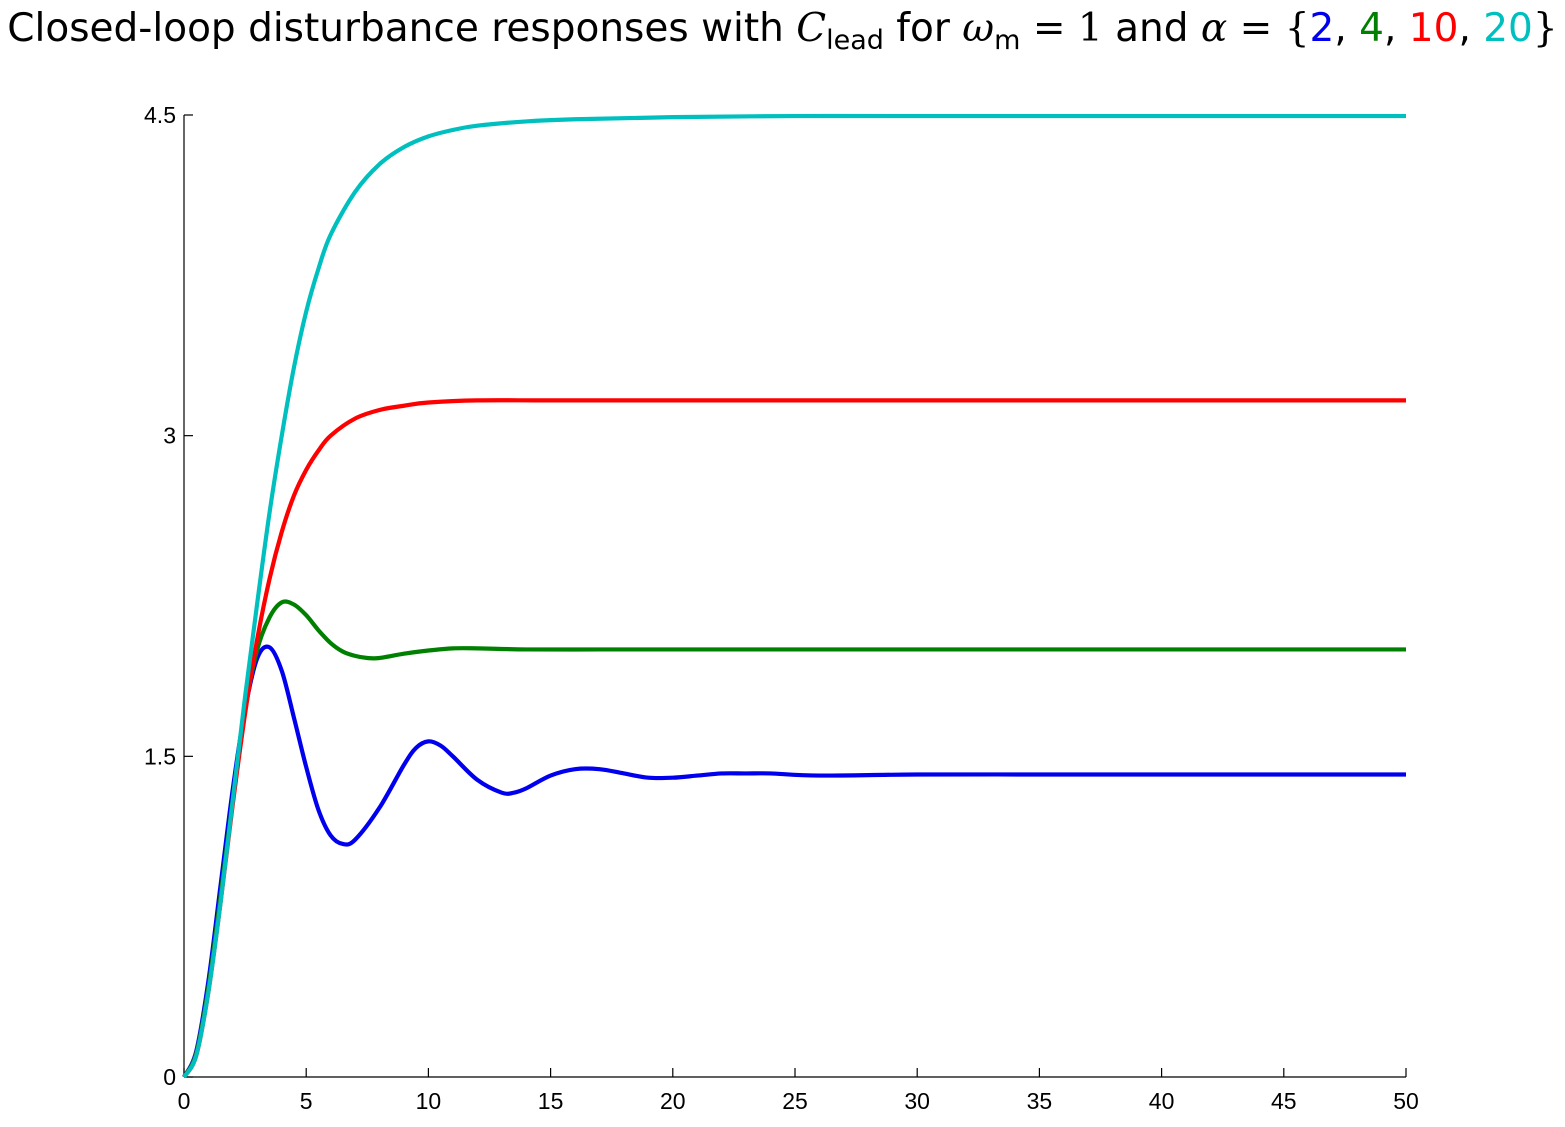 The width and height of the screenshot is (1565, 1127). Describe the element at coordinates (1297, 28) in the screenshot. I see `title-open-brace: {` at that location.